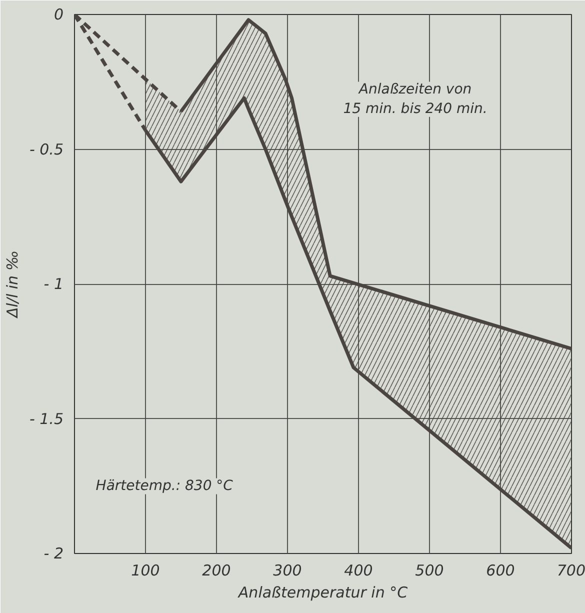  I want to click on y-tick-label: - 1.5, so click(46, 419).